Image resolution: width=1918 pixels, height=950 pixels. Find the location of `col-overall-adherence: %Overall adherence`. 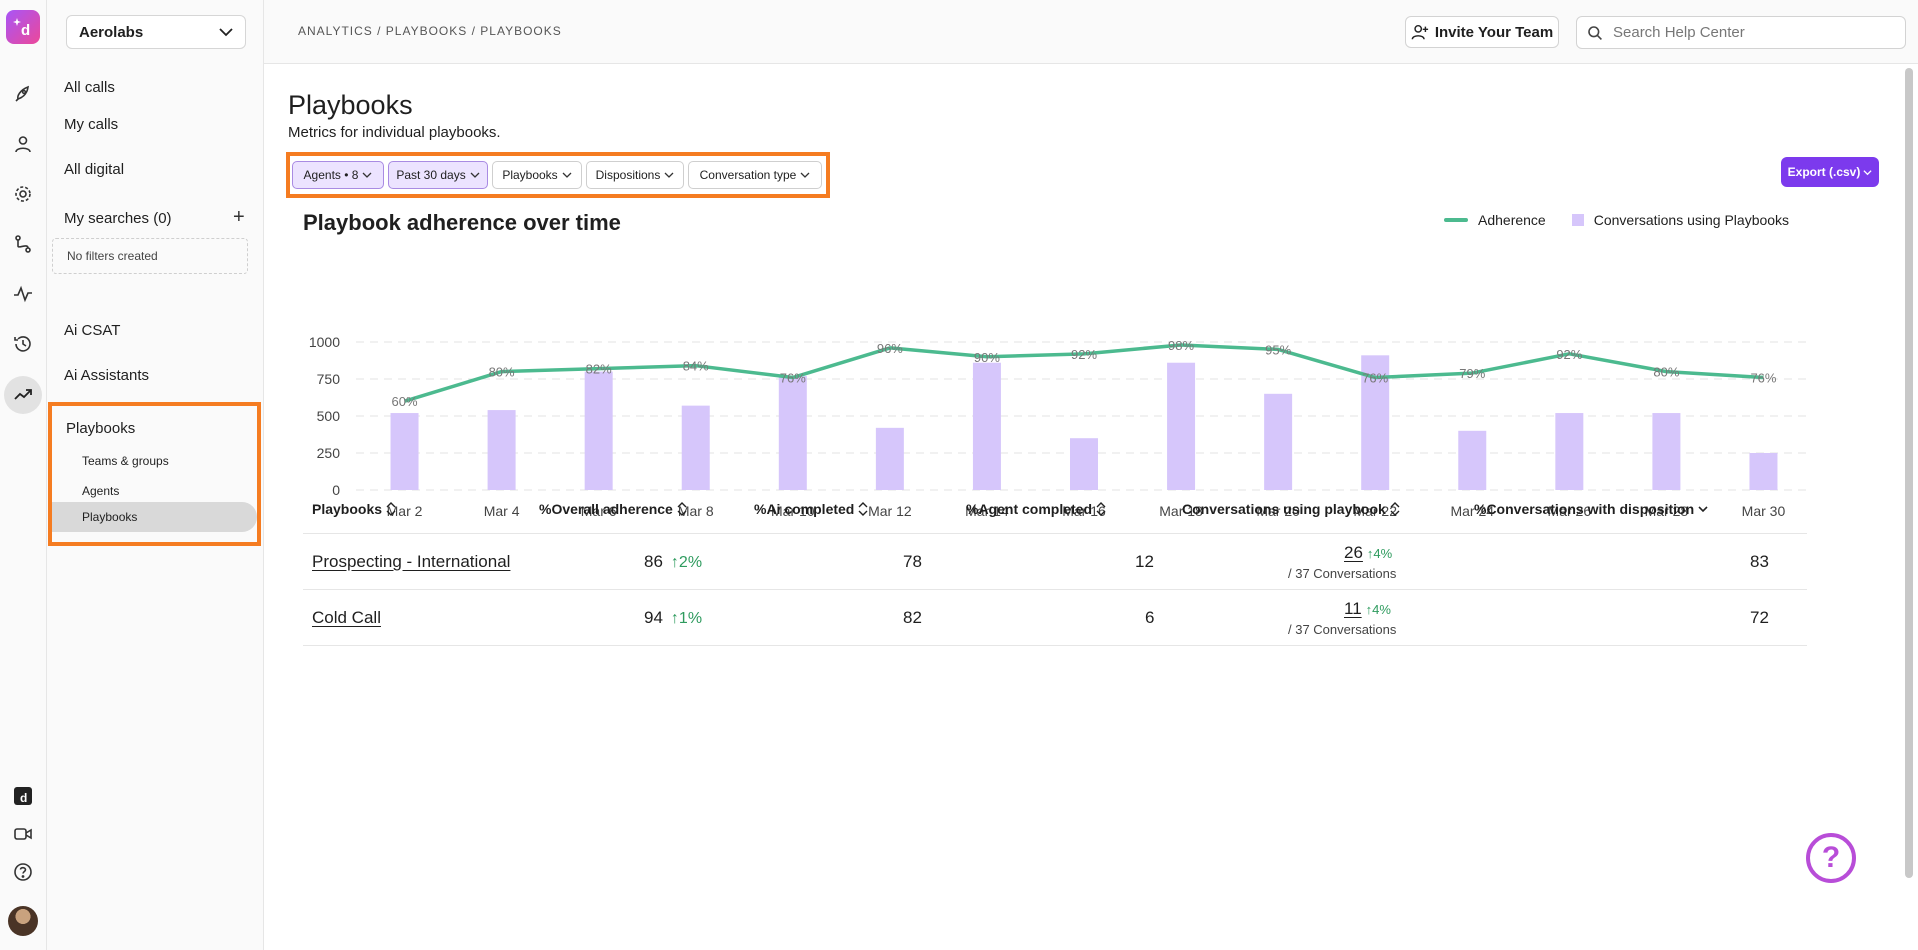

col-overall-adherence: %Overall adherence is located at coordinates (613, 509).